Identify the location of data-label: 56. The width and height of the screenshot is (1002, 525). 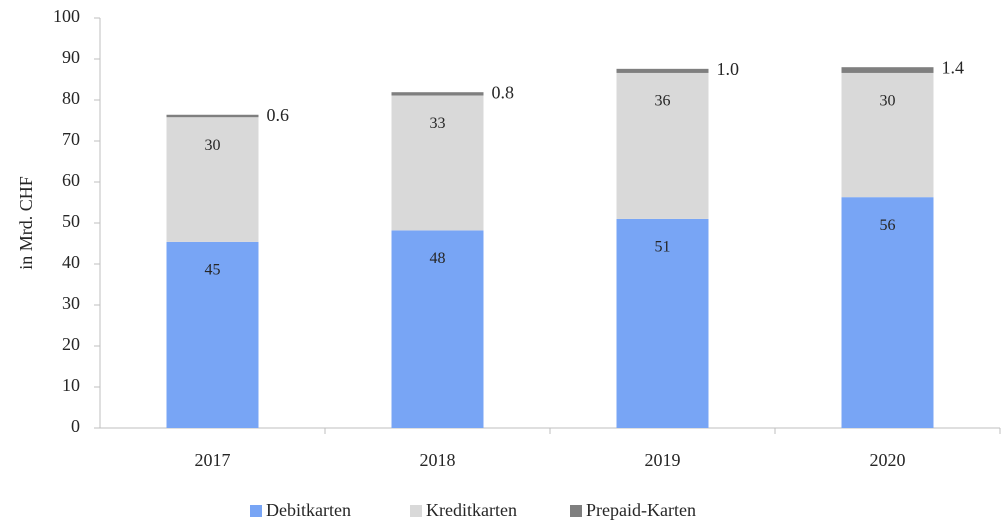
(888, 225).